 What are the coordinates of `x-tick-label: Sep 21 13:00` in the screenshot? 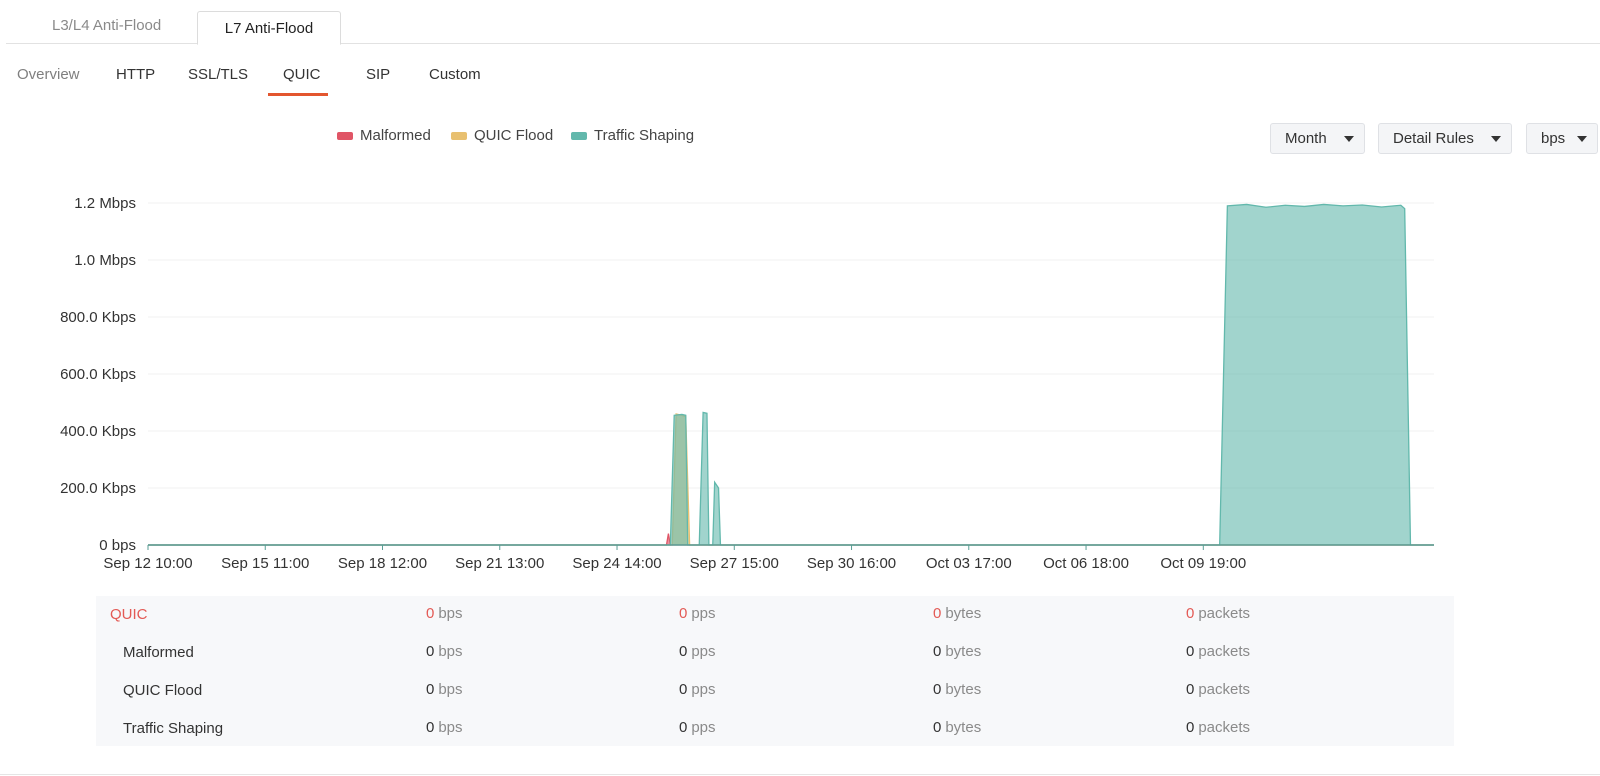 It's located at (499, 563).